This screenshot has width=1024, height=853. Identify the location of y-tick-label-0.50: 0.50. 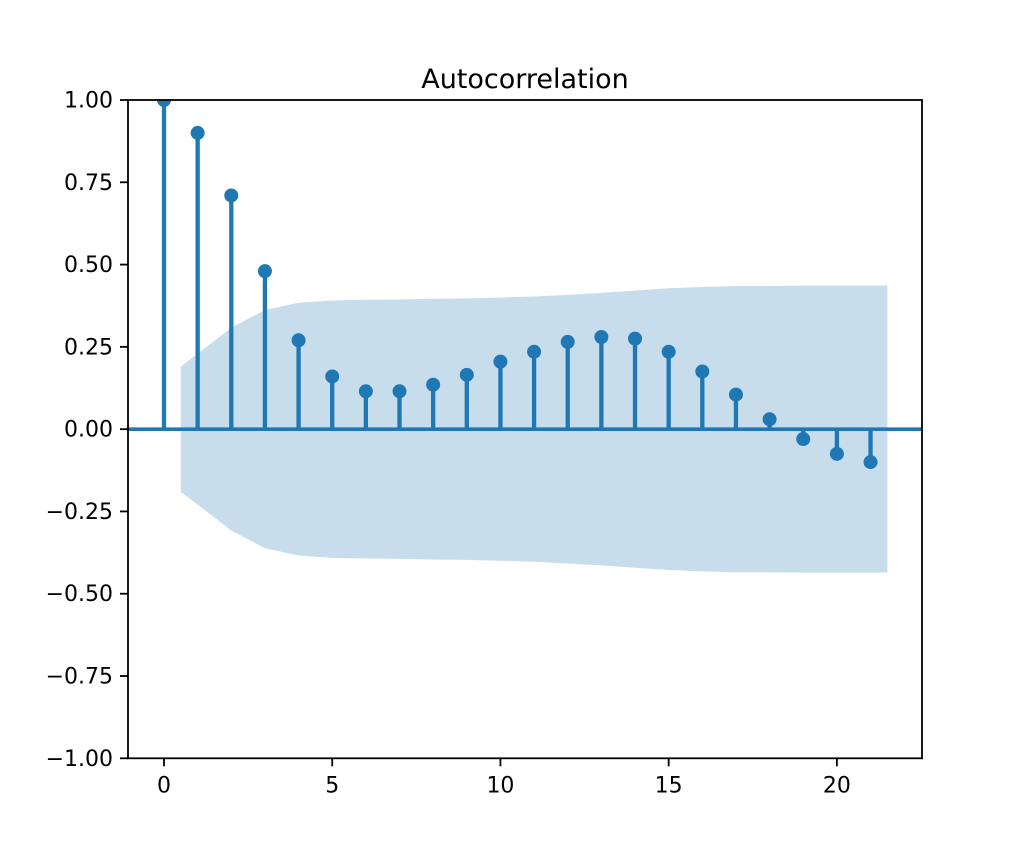
(88, 265).